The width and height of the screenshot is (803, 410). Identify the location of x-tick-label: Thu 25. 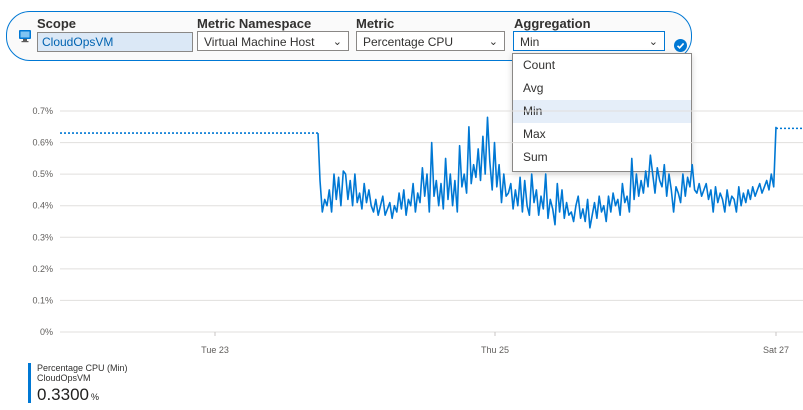
(495, 350).